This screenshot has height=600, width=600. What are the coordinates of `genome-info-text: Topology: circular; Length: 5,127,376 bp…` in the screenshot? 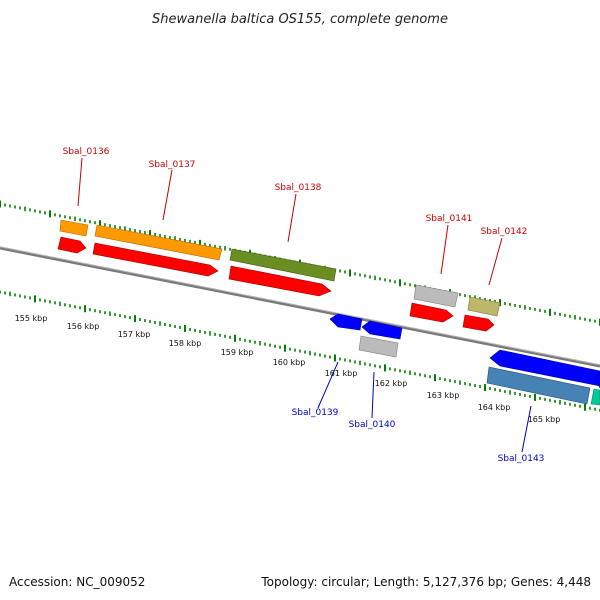 It's located at (425, 582).